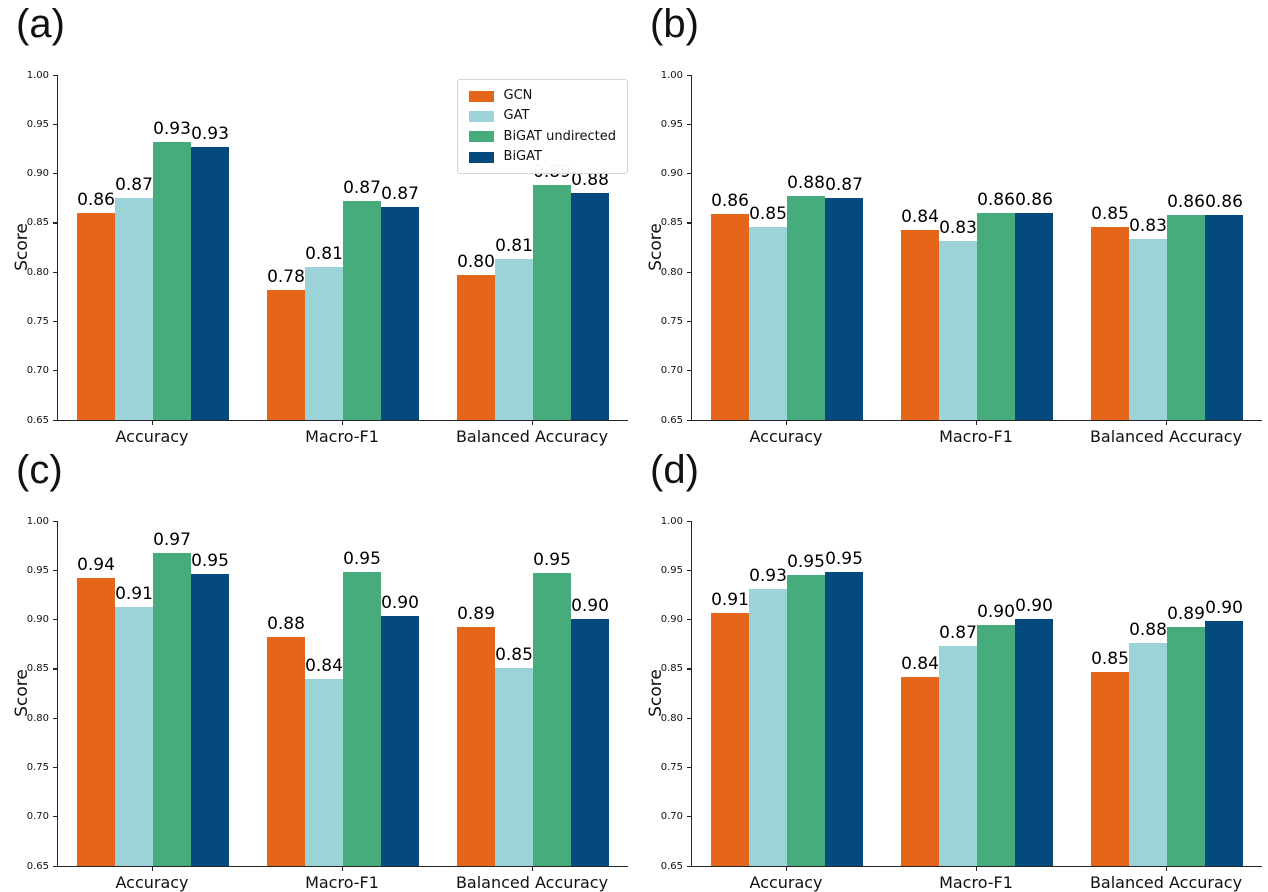 This screenshot has width=1268, height=892. What do you see at coordinates (476, 262) in the screenshot?
I see `bar-value-label: 0.80` at bounding box center [476, 262].